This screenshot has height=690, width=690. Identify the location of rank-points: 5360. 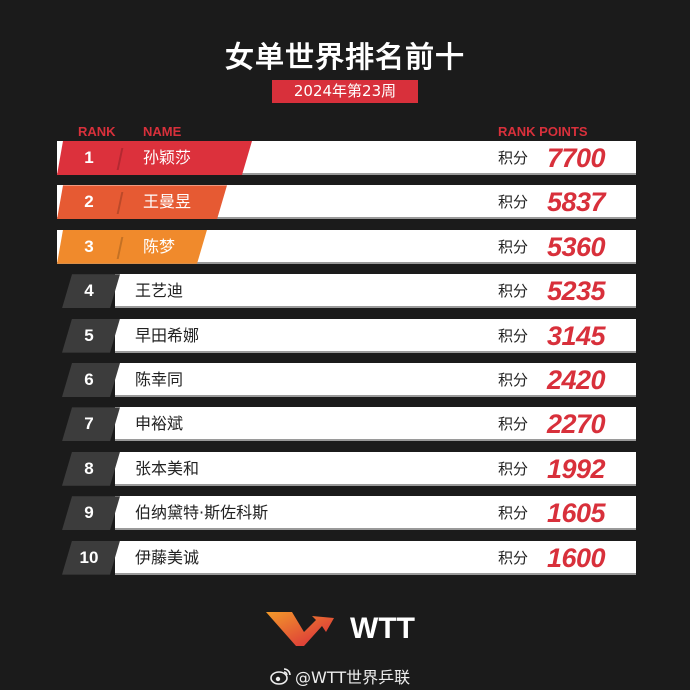
(576, 246).